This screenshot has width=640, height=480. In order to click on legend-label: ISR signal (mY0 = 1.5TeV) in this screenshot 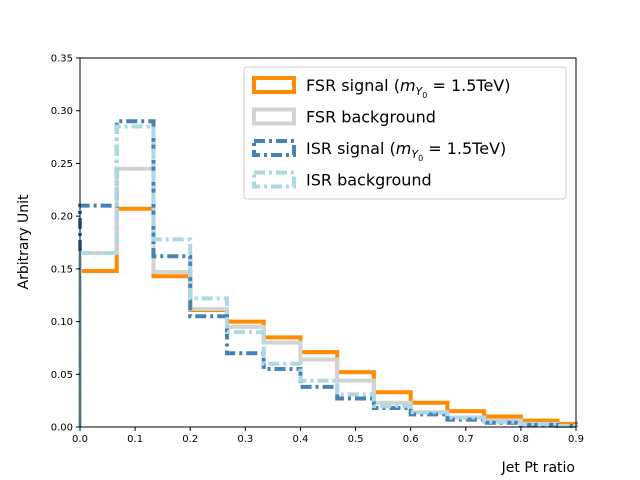, I will do `click(406, 151)`.